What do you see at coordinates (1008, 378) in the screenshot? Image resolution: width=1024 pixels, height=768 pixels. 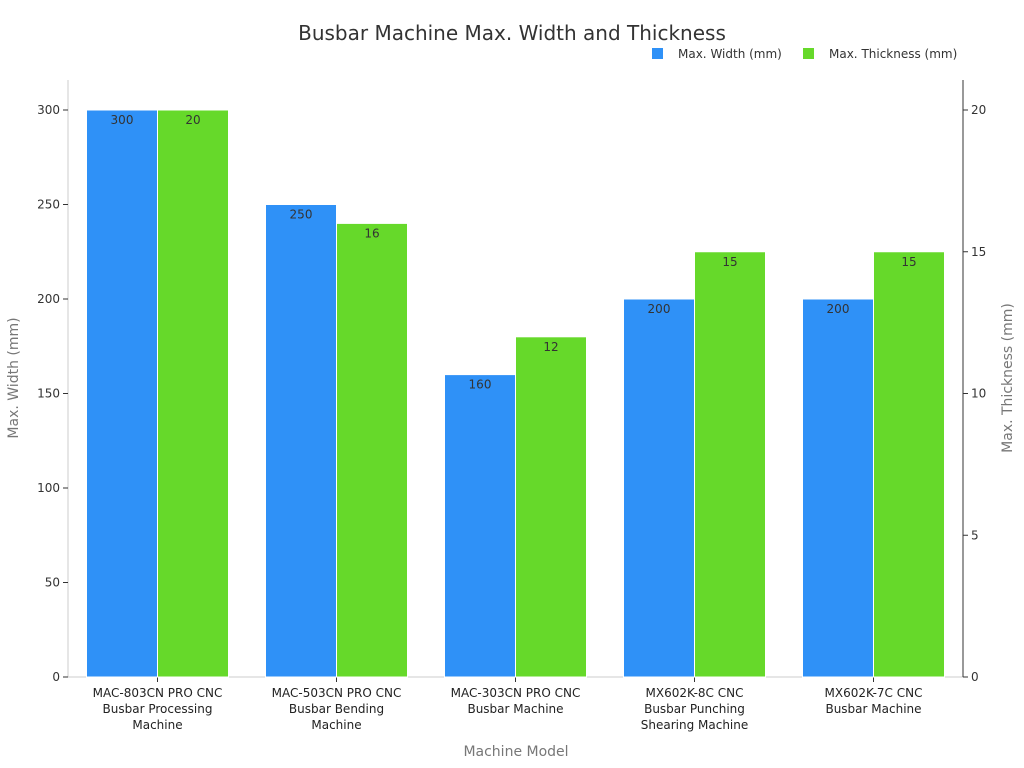 I see `y2-axis-title: Max. Thickness (mm)` at bounding box center [1008, 378].